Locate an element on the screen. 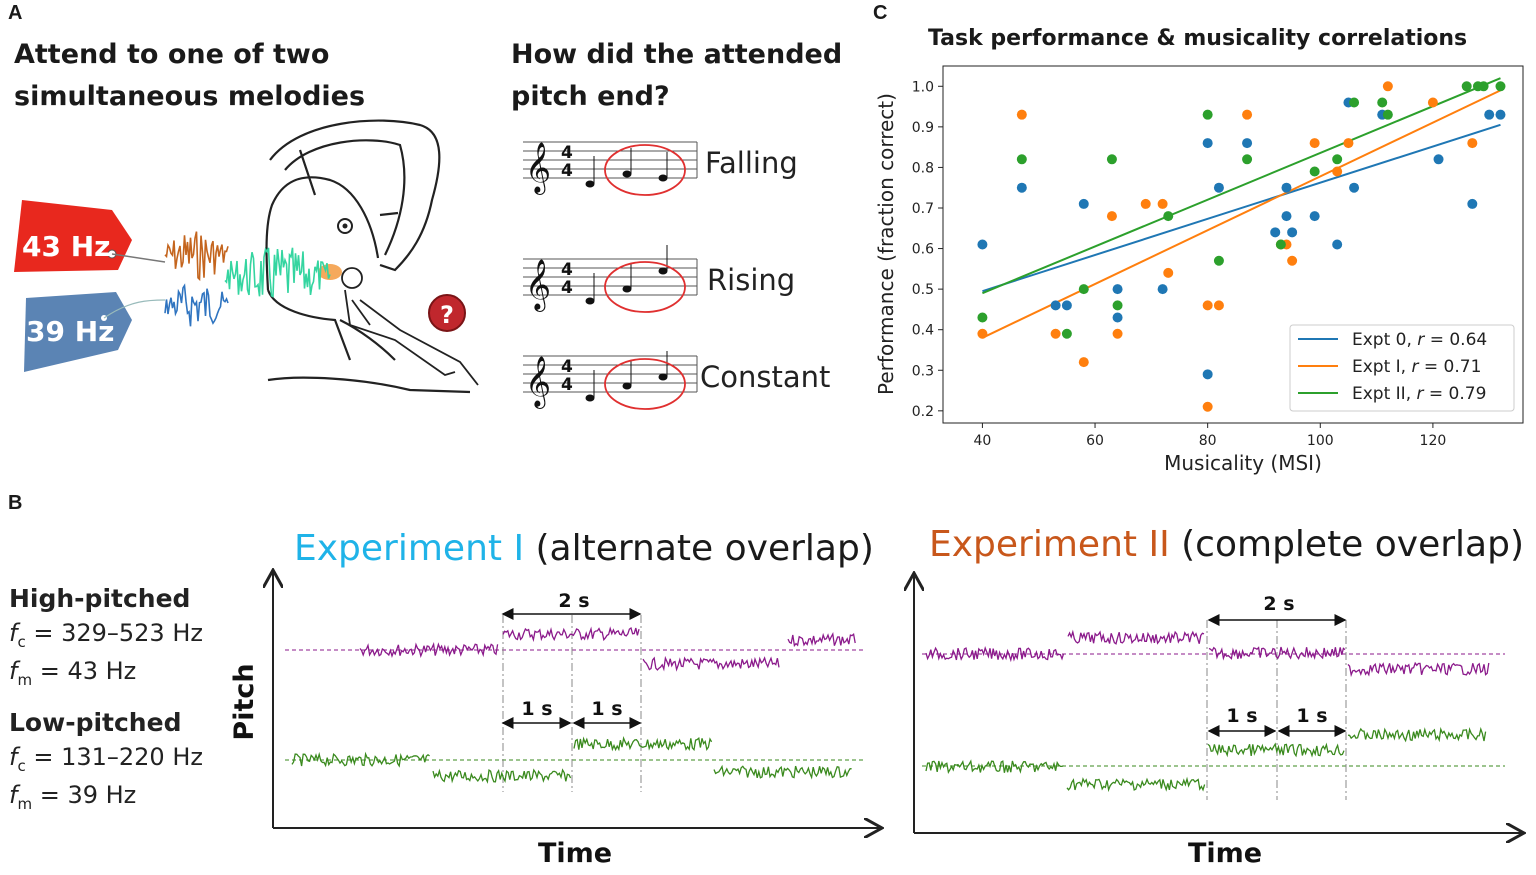 The width and height of the screenshot is (1536, 875). panel-a-right-heading: How did the attended pitch end? is located at coordinates (676, 76).